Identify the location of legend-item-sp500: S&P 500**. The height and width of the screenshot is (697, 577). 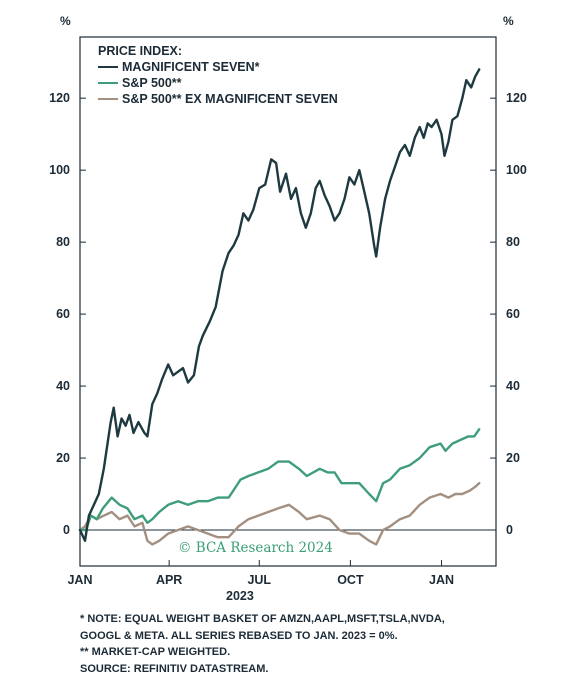
(218, 83).